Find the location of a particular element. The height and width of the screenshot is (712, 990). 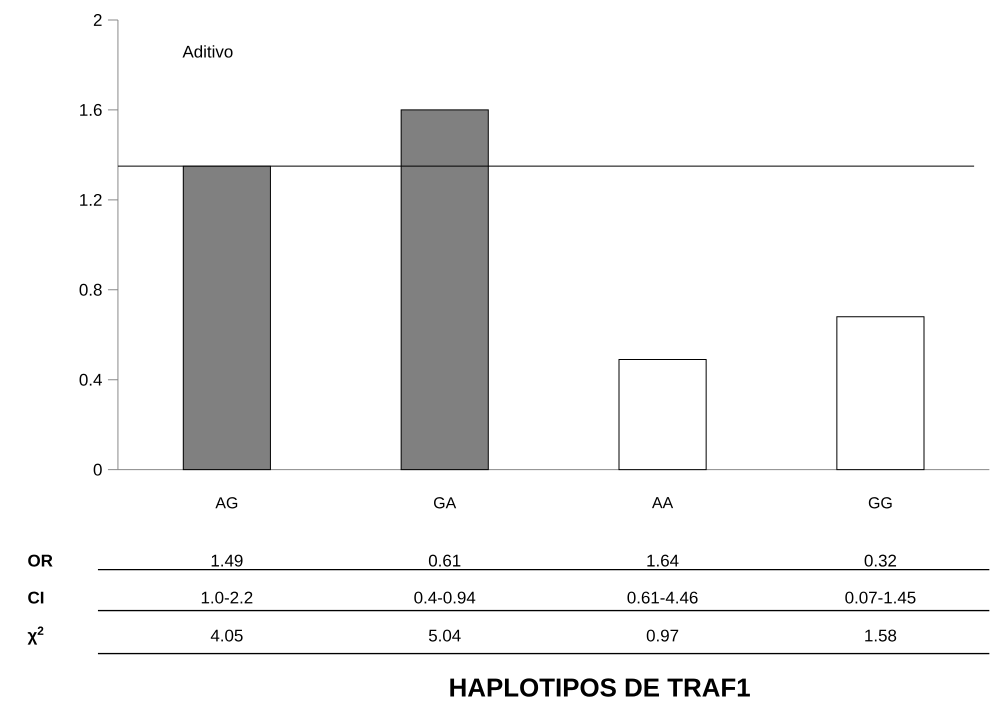

text: CI is located at coordinates (36, 598).